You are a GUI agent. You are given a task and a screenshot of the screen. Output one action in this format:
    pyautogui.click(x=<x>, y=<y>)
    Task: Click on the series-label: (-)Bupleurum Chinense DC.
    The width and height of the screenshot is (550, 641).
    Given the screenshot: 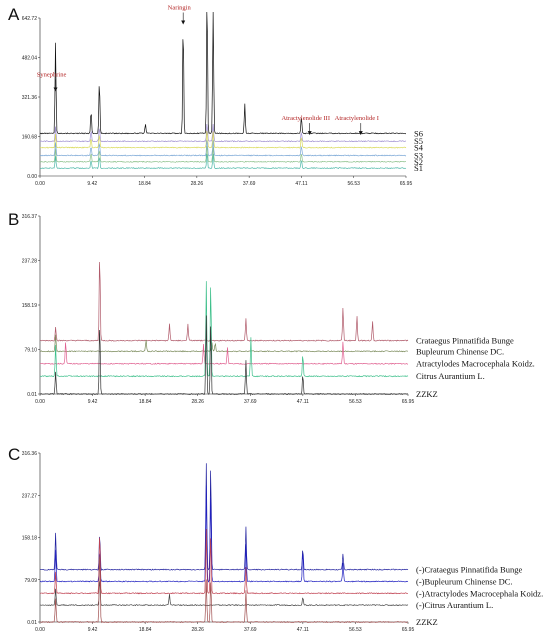 What is the action you would take?
    pyautogui.click(x=464, y=581)
    